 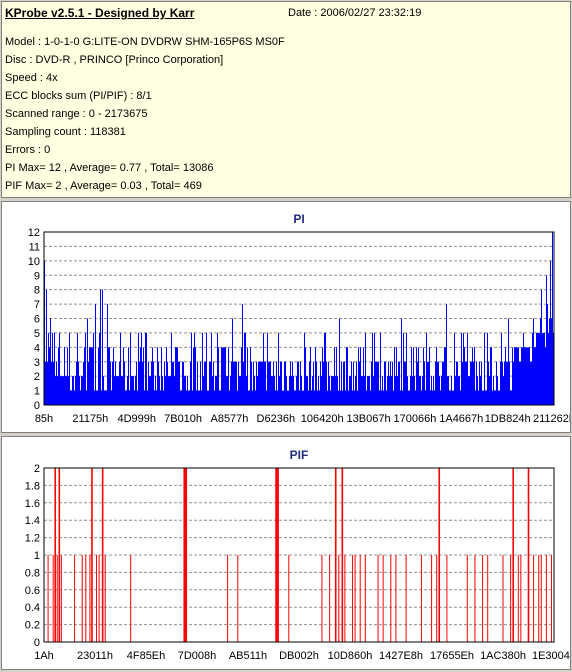 I want to click on info-pif-stats: PIF Max= 2 , Average= 0.03 , Total= 469, so click(x=103, y=186).